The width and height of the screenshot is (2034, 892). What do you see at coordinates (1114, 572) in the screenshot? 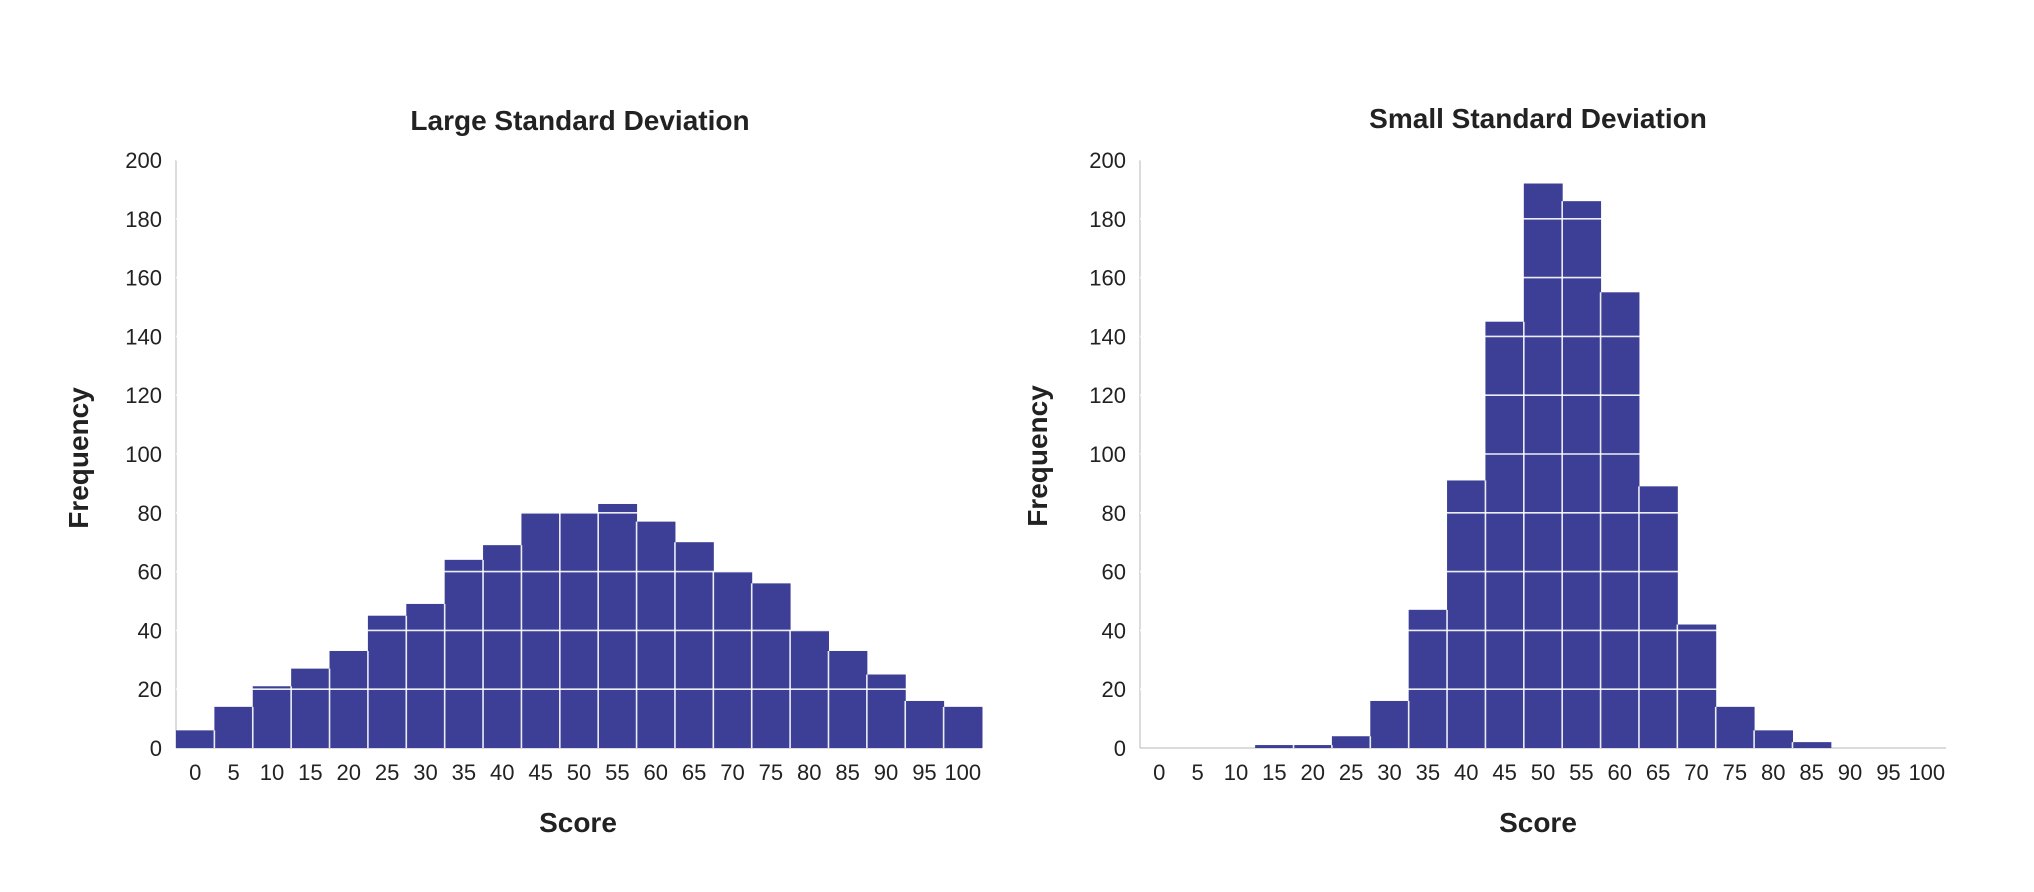
I see `y-tick-label: 60` at bounding box center [1114, 572].